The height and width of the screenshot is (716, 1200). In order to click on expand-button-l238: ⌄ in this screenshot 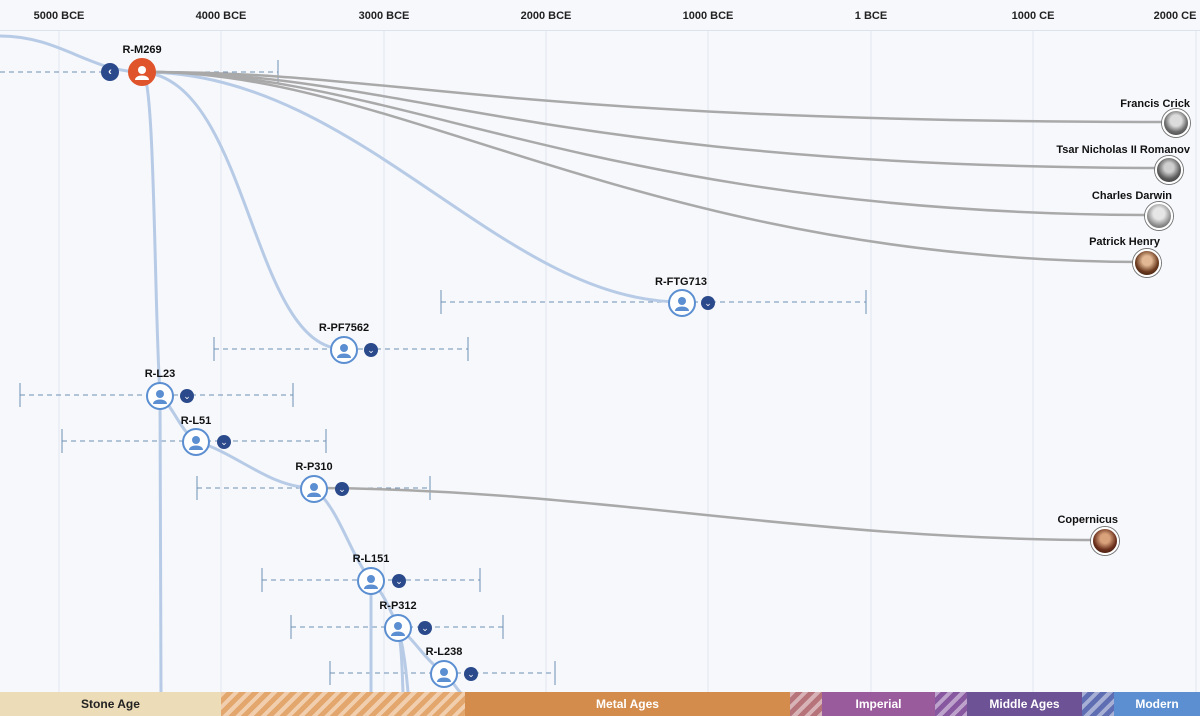, I will do `click(471, 674)`.